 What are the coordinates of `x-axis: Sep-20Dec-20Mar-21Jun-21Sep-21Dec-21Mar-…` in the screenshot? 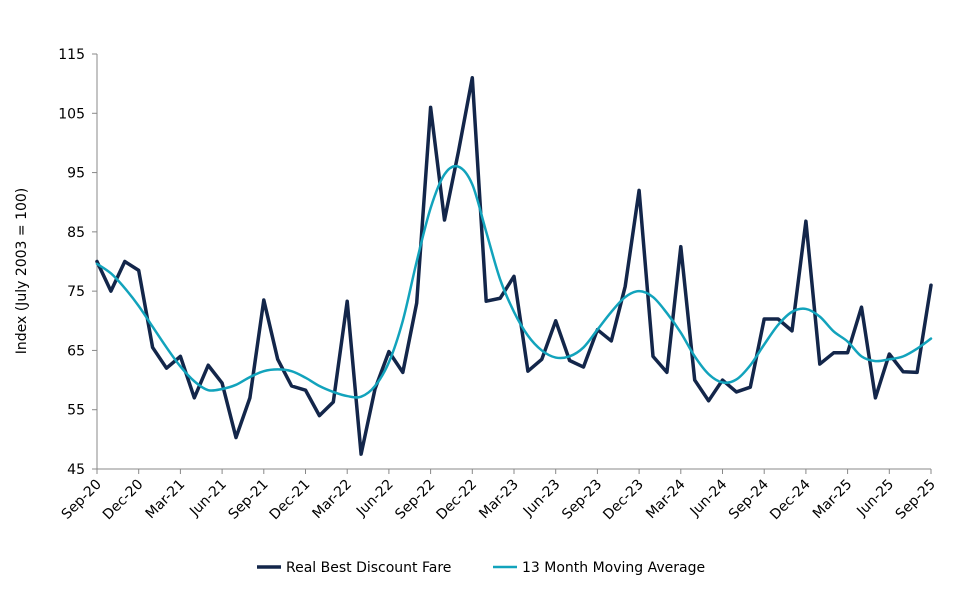 It's located at (499, 496).